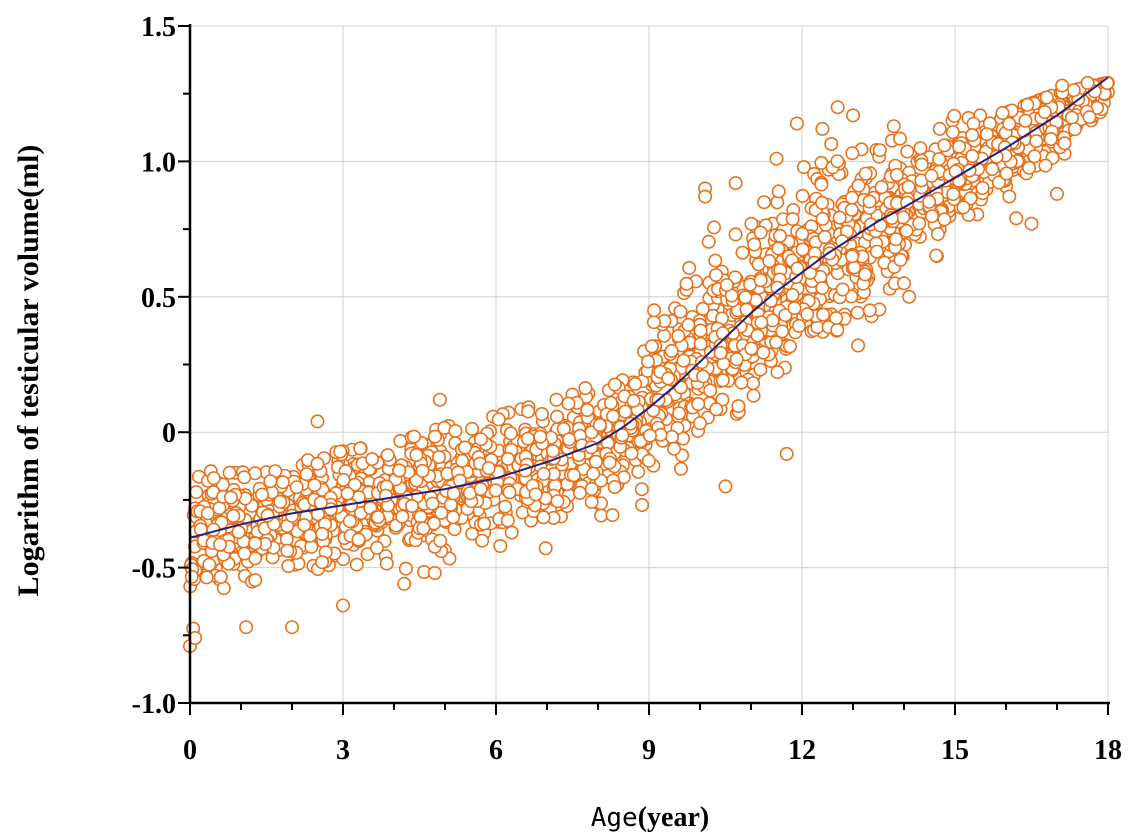 Image resolution: width=1131 pixels, height=839 pixels. Describe the element at coordinates (1108, 750) in the screenshot. I see `x-tick-label: 18` at that location.